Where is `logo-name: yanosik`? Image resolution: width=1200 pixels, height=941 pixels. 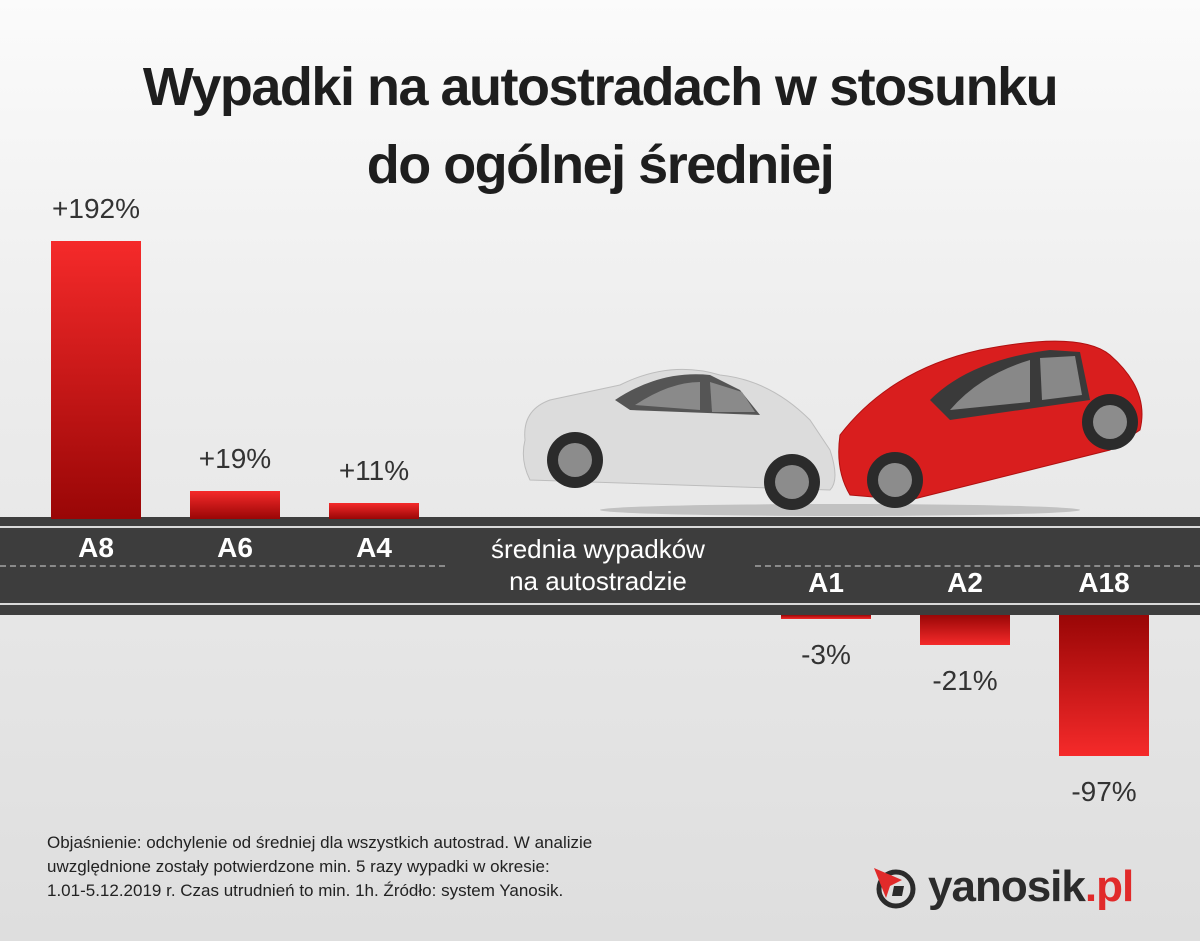
logo-name: yanosik is located at coordinates (1007, 886).